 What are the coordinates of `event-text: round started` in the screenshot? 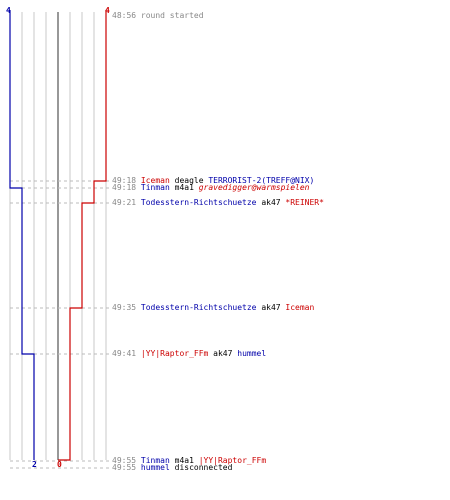 It's located at (172, 15).